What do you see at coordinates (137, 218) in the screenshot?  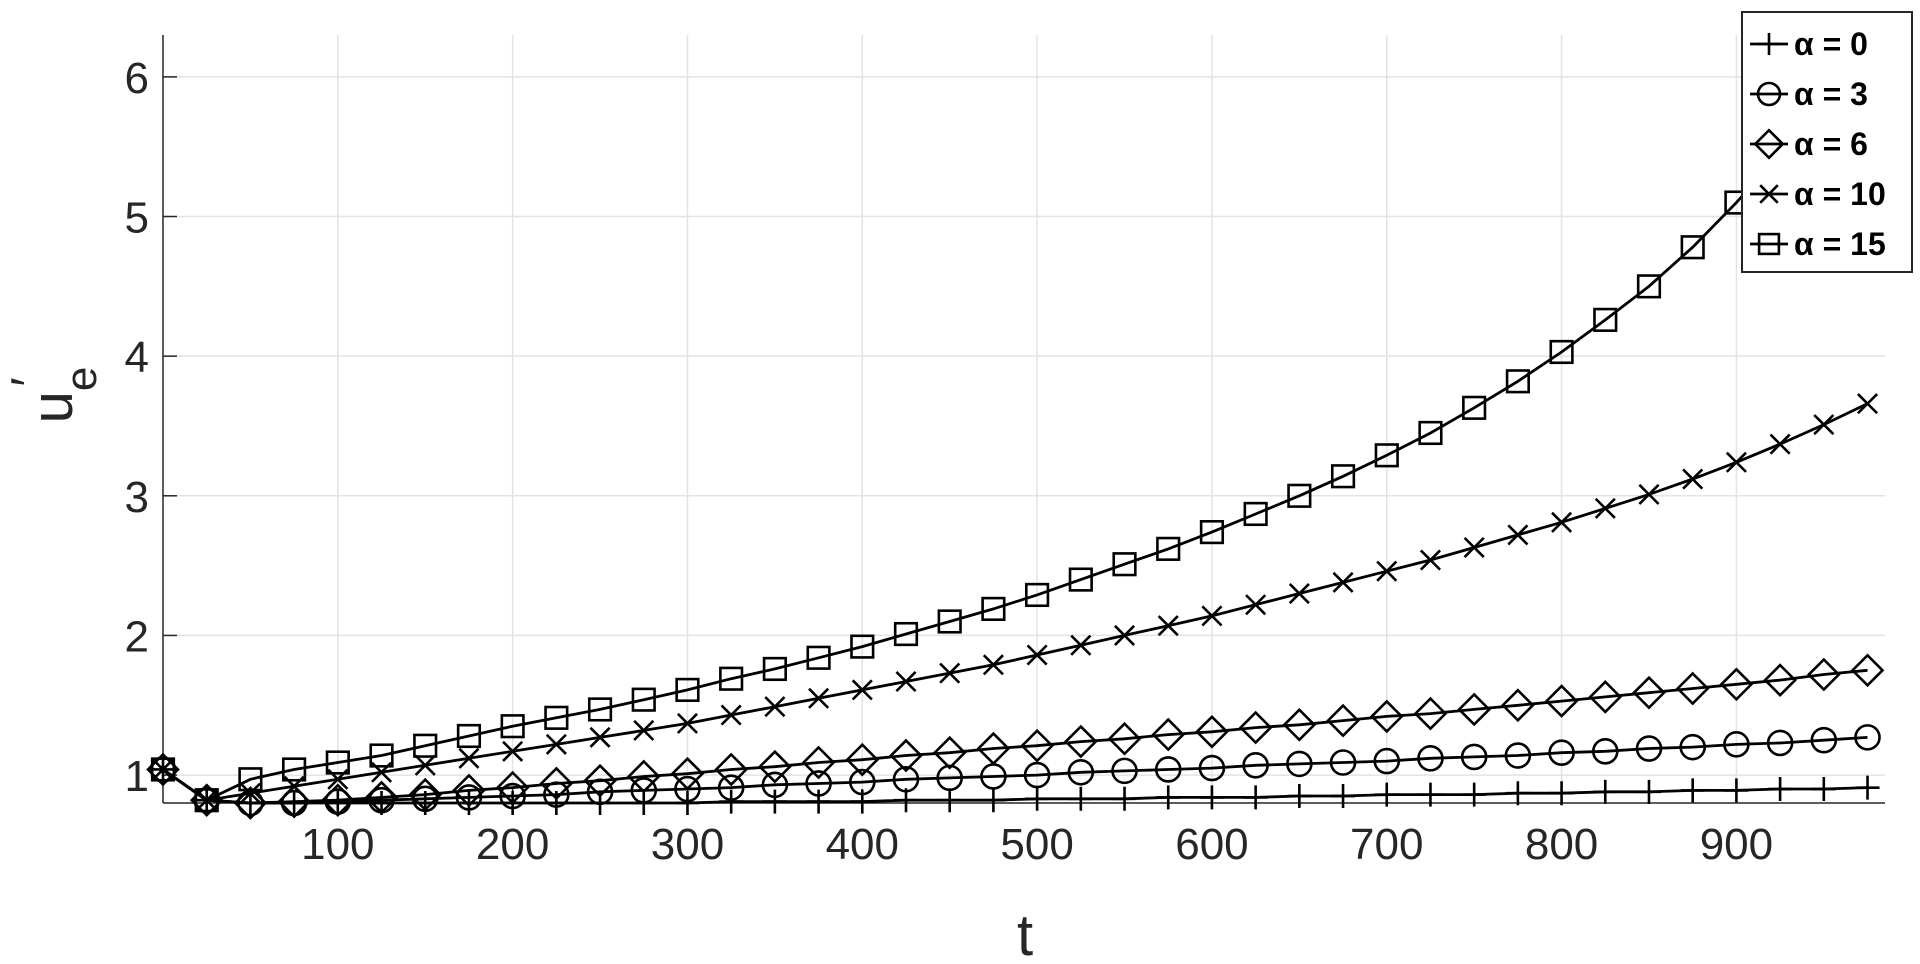 I see `y-tick-label: 5` at bounding box center [137, 218].